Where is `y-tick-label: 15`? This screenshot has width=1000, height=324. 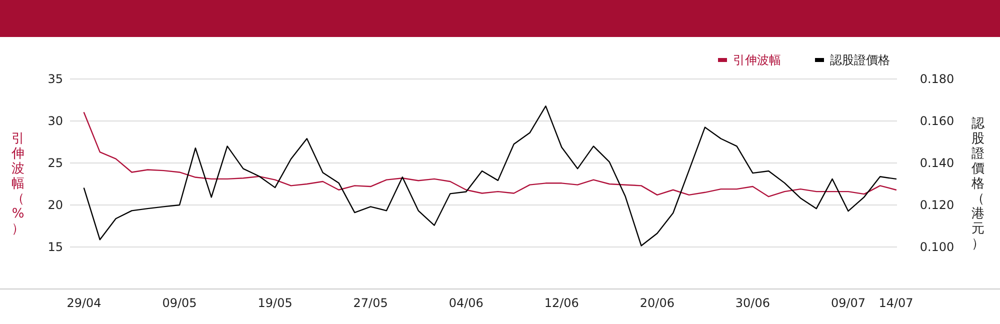 y-tick-label: 15 is located at coordinates (55, 247).